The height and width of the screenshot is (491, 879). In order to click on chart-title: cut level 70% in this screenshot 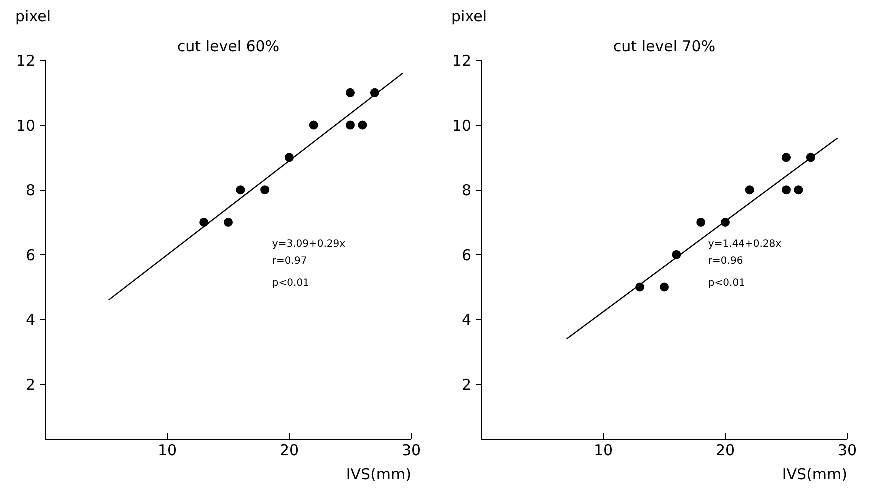, I will do `click(664, 47)`.